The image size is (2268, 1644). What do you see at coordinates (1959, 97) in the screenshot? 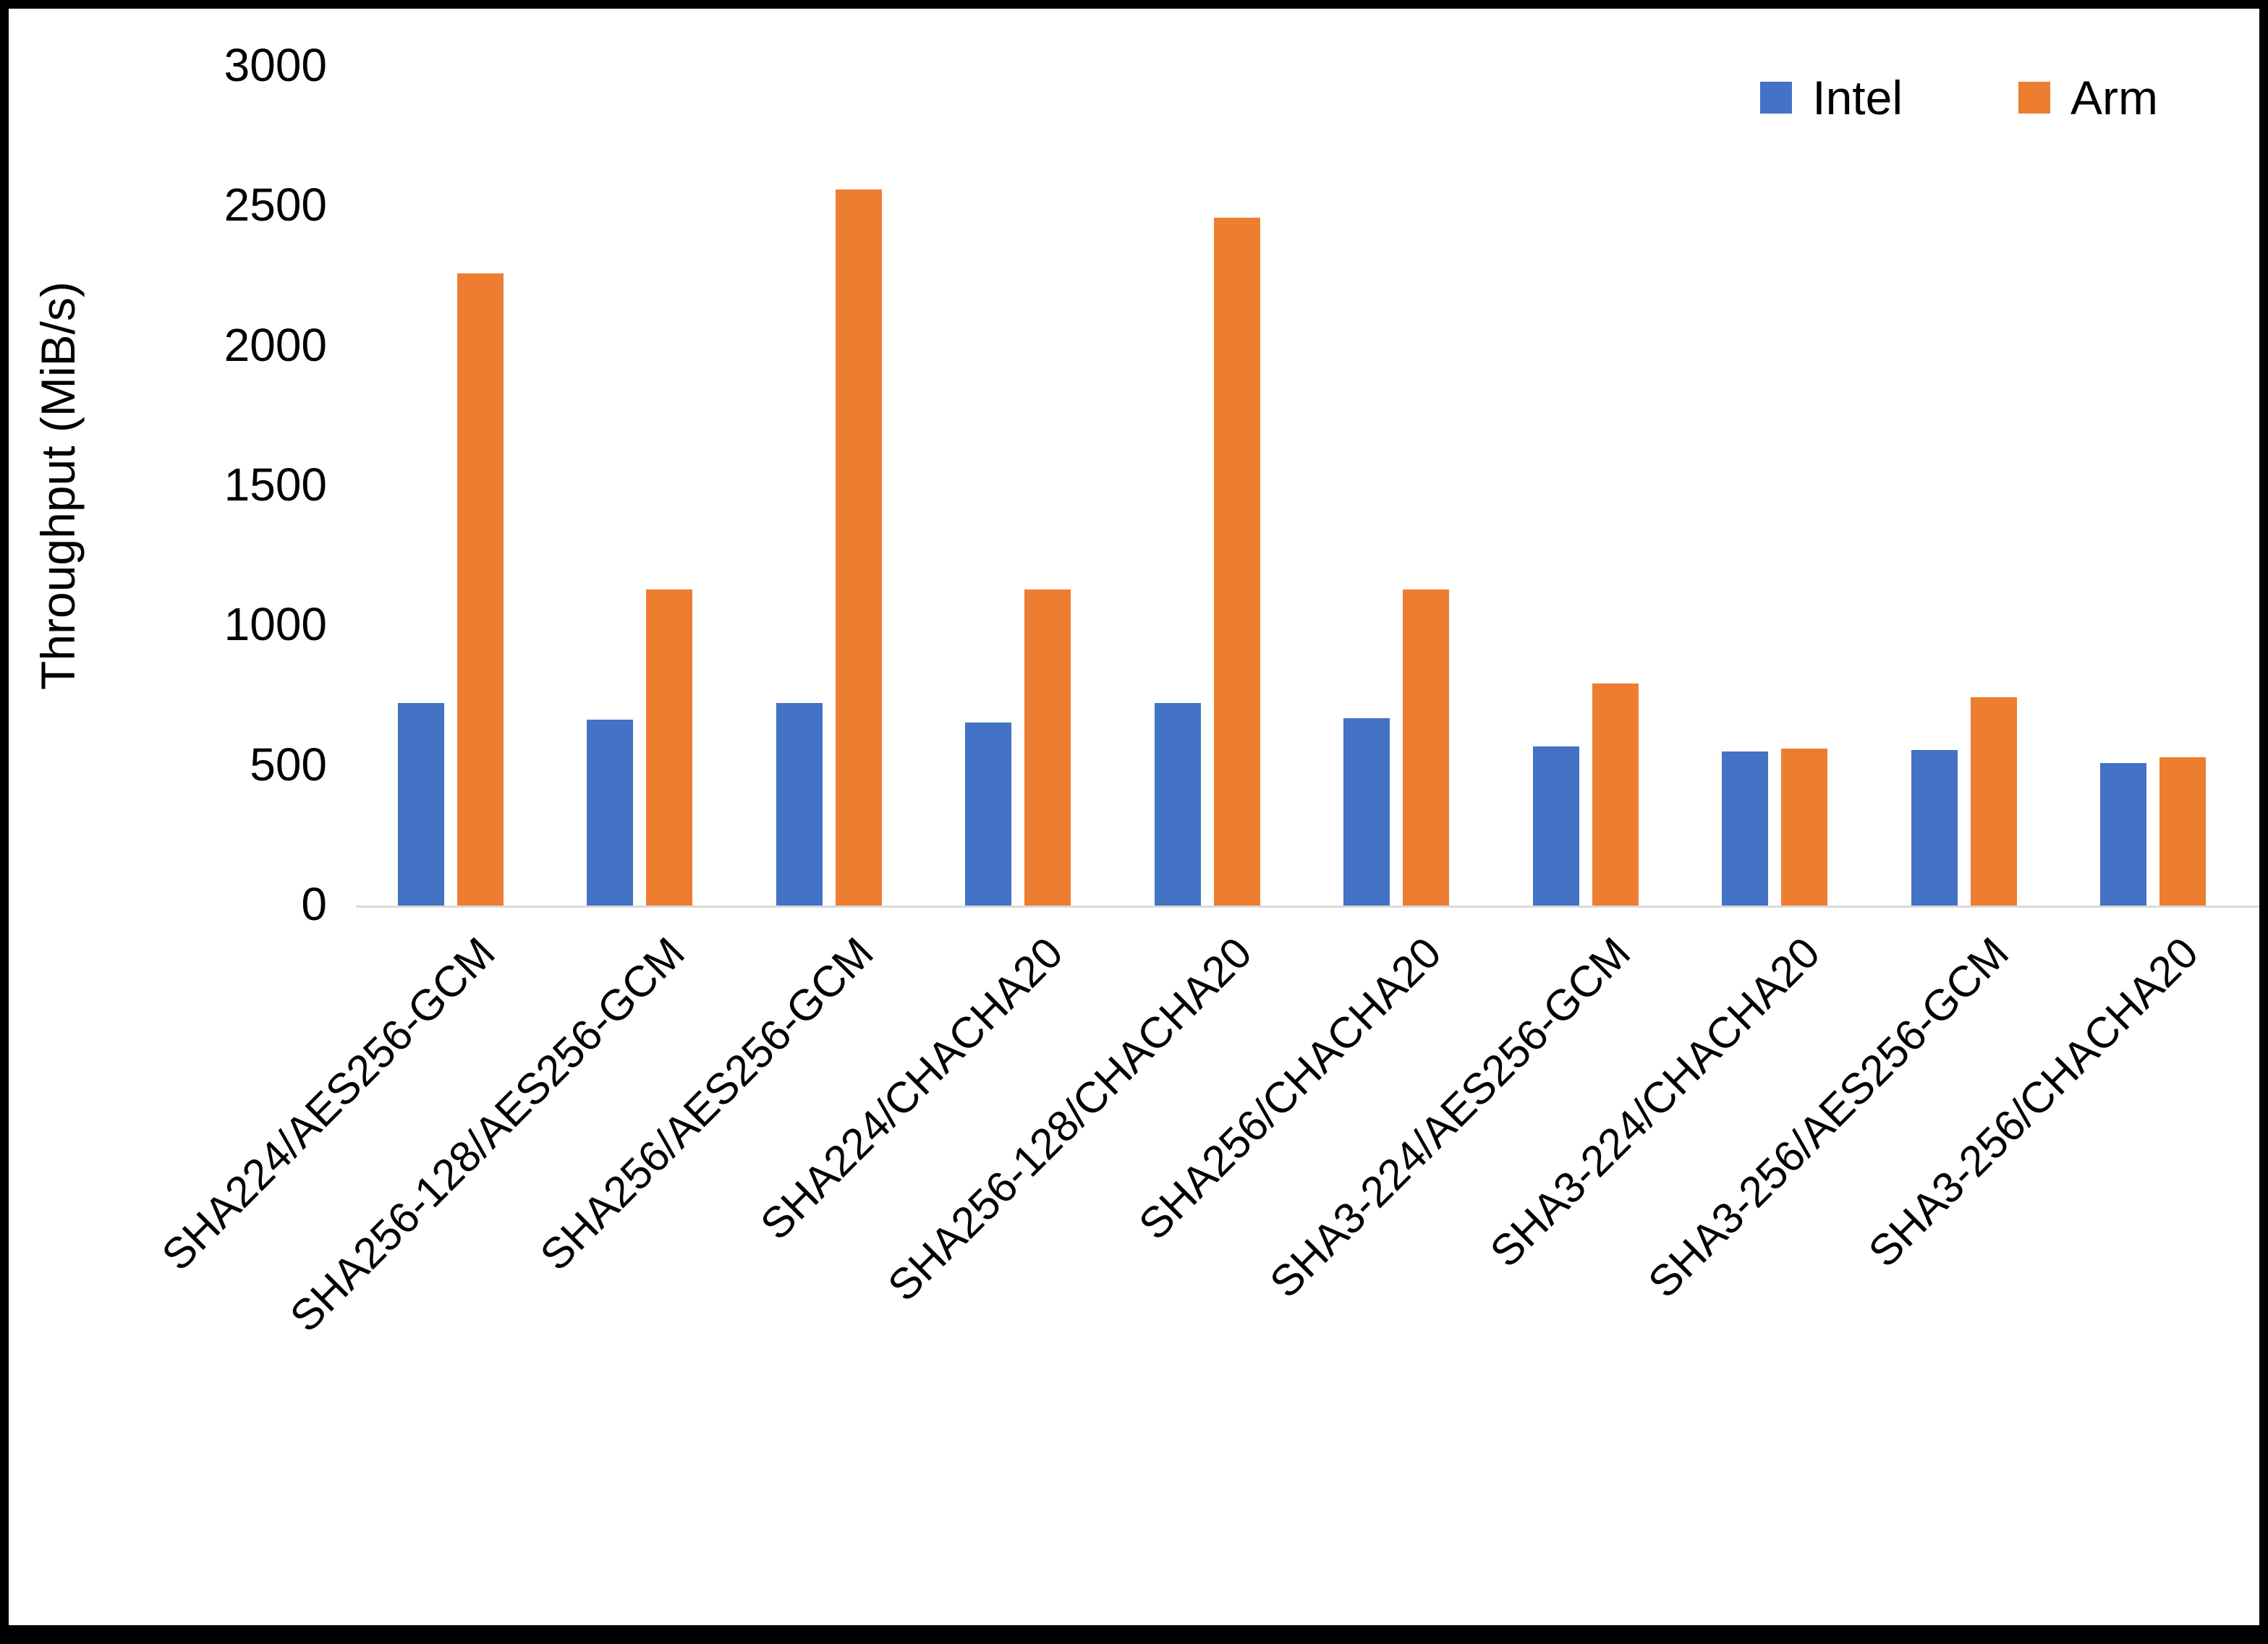
I see `legend: Intel Arm` at bounding box center [1959, 97].